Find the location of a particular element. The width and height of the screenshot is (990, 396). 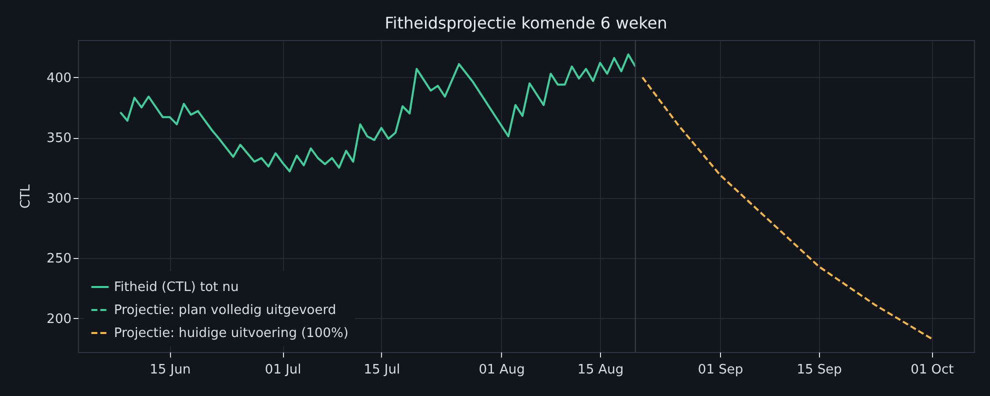

legend-label: Fitheid (CTL) tot nu is located at coordinates (176, 287).